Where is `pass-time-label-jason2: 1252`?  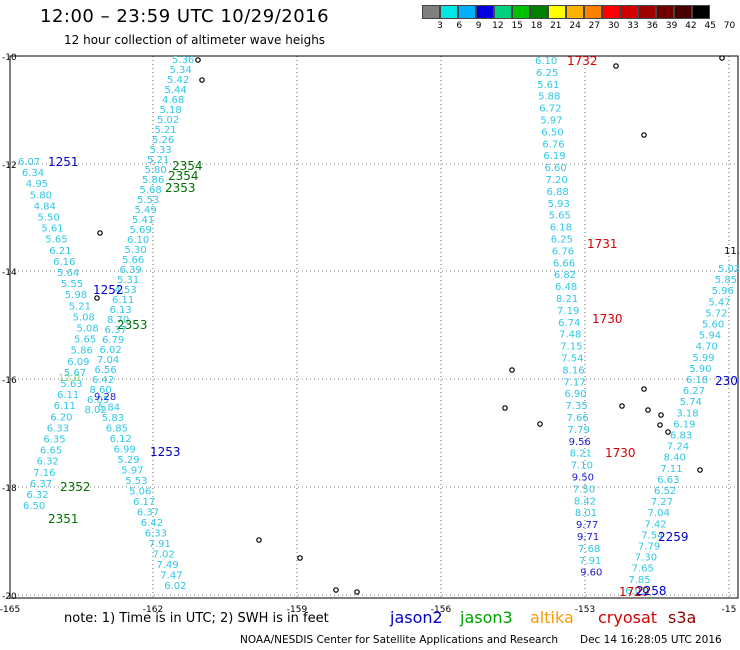 pass-time-label-jason2: 1252 is located at coordinates (108, 290).